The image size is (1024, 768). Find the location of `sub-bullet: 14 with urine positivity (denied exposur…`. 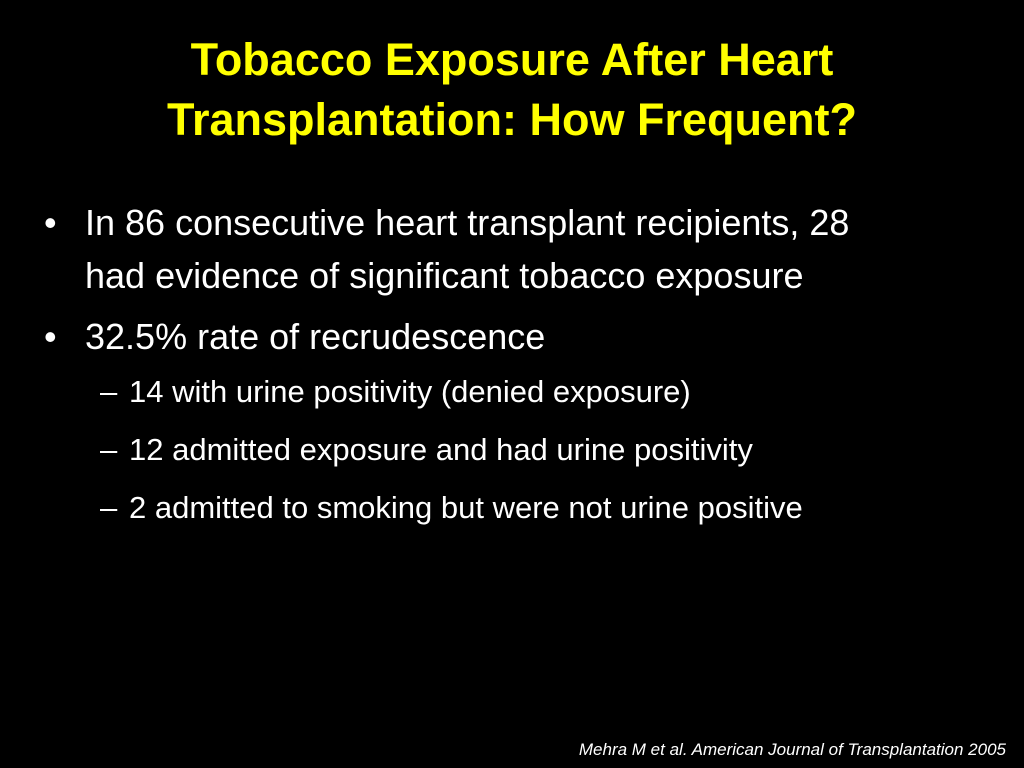

sub-bullet: 14 with urine positivity (denied exposur… is located at coordinates (492, 391).